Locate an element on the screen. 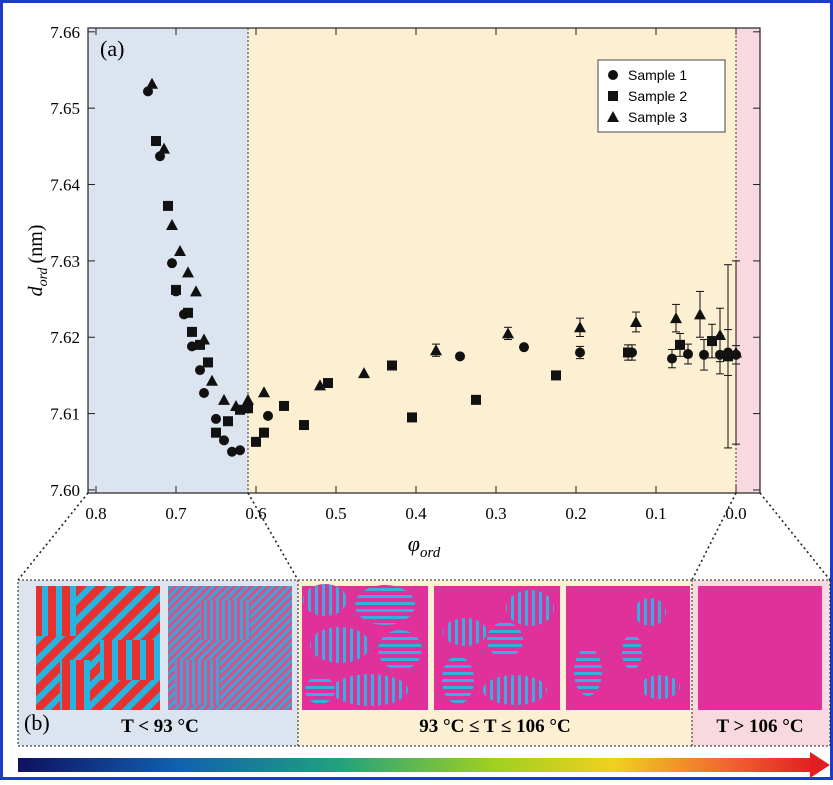 This screenshot has width=833, height=785. x-tick-label: 0.6 is located at coordinates (255, 513).